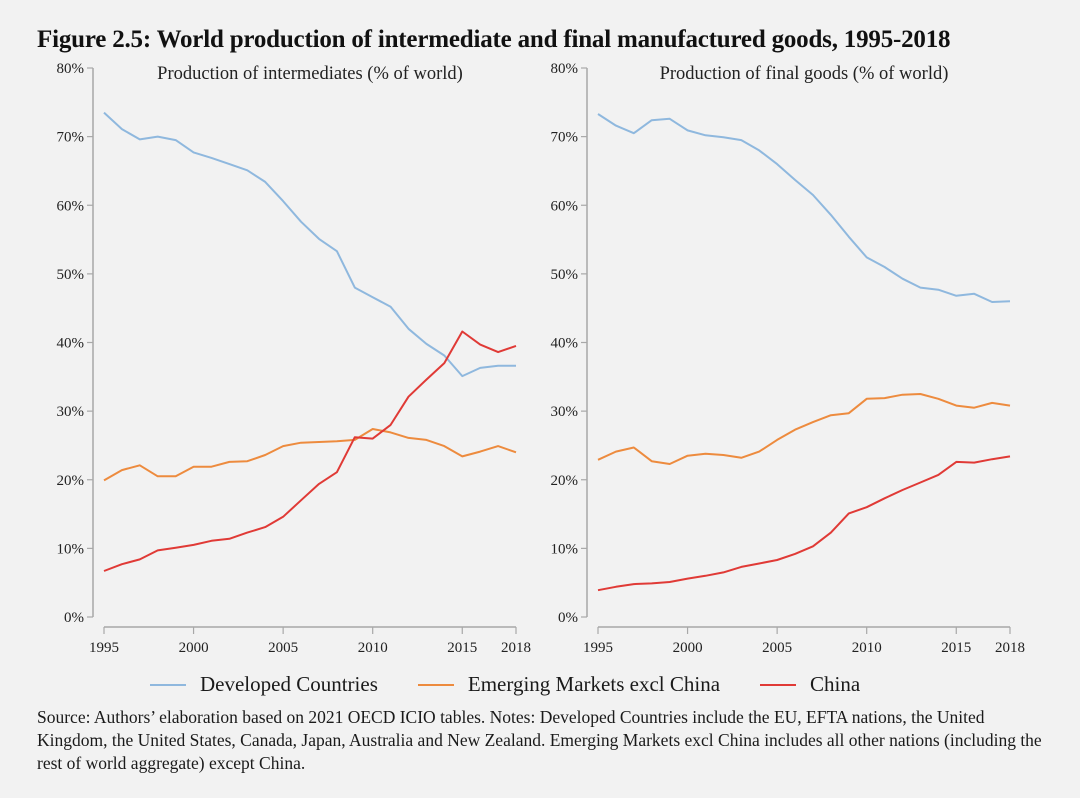 The height and width of the screenshot is (798, 1080). What do you see at coordinates (778, 684) in the screenshot?
I see `legend-swatch-china` at bounding box center [778, 684].